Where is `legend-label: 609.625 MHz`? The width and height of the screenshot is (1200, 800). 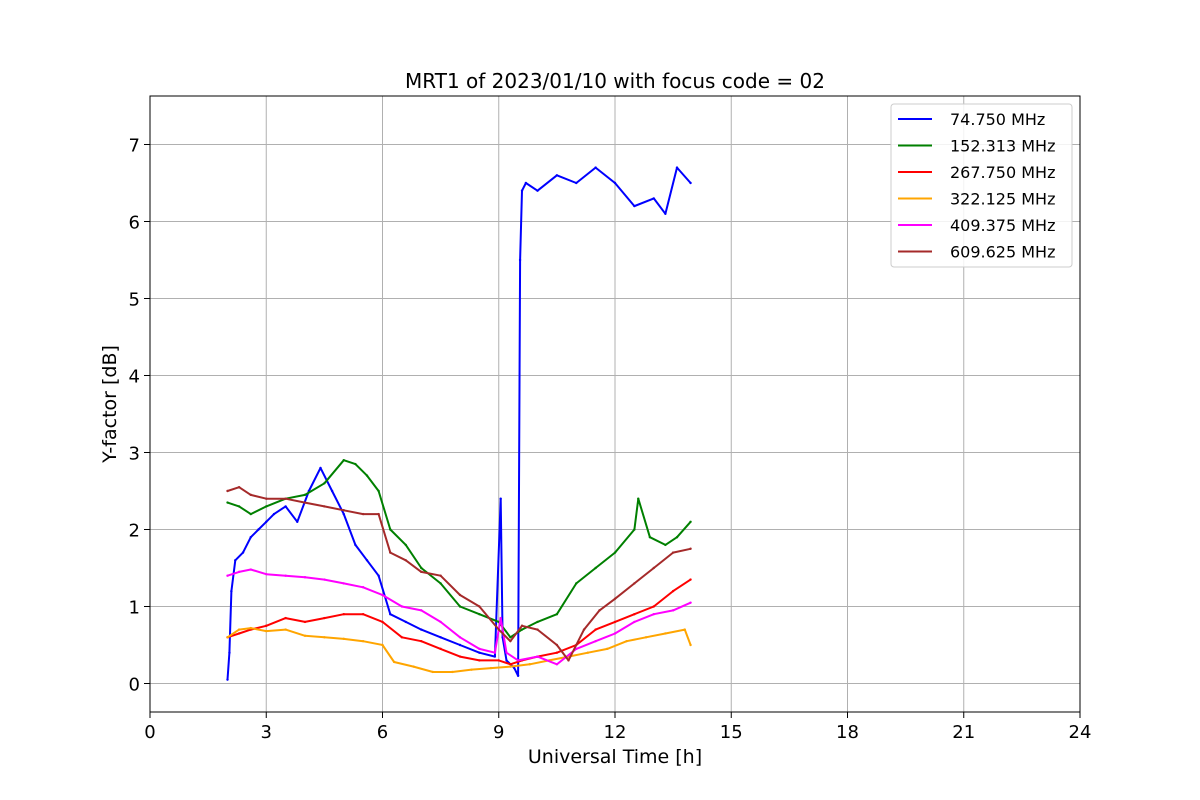
legend-label: 609.625 MHz is located at coordinates (1002, 252).